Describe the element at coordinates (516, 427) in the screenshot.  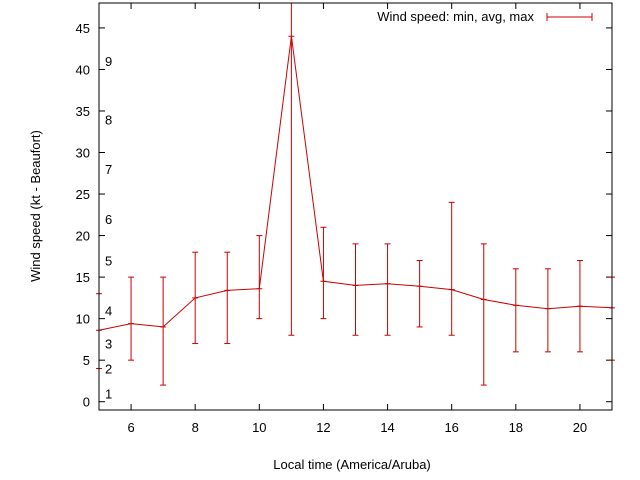
I see `x-tick-label: 18` at that location.